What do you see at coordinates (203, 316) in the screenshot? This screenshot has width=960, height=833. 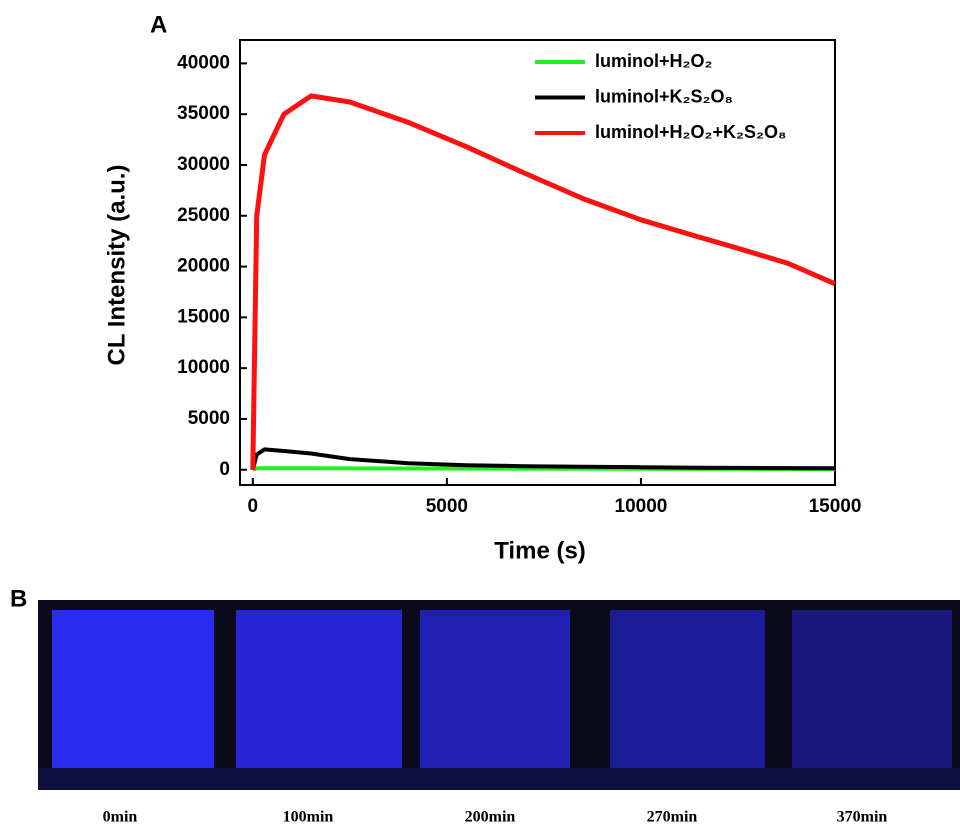 I see `y-tick-label: 15000` at bounding box center [203, 316].